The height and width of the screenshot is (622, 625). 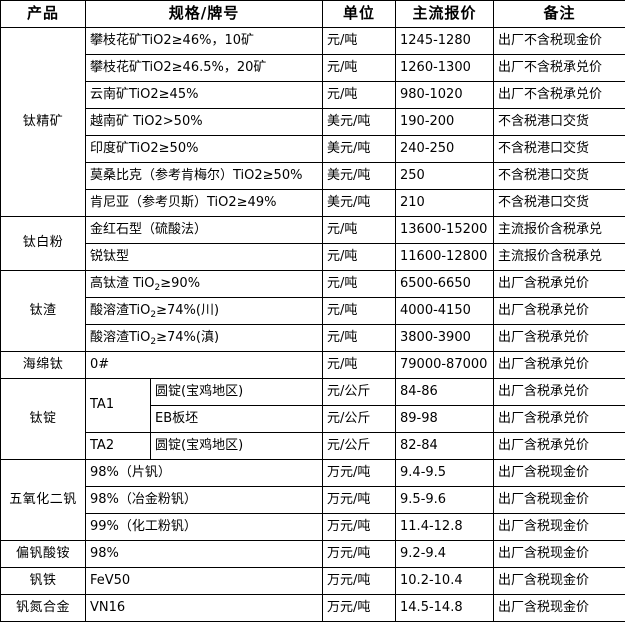 What do you see at coordinates (43, 14) in the screenshot?
I see `column-header-product: 产品` at bounding box center [43, 14].